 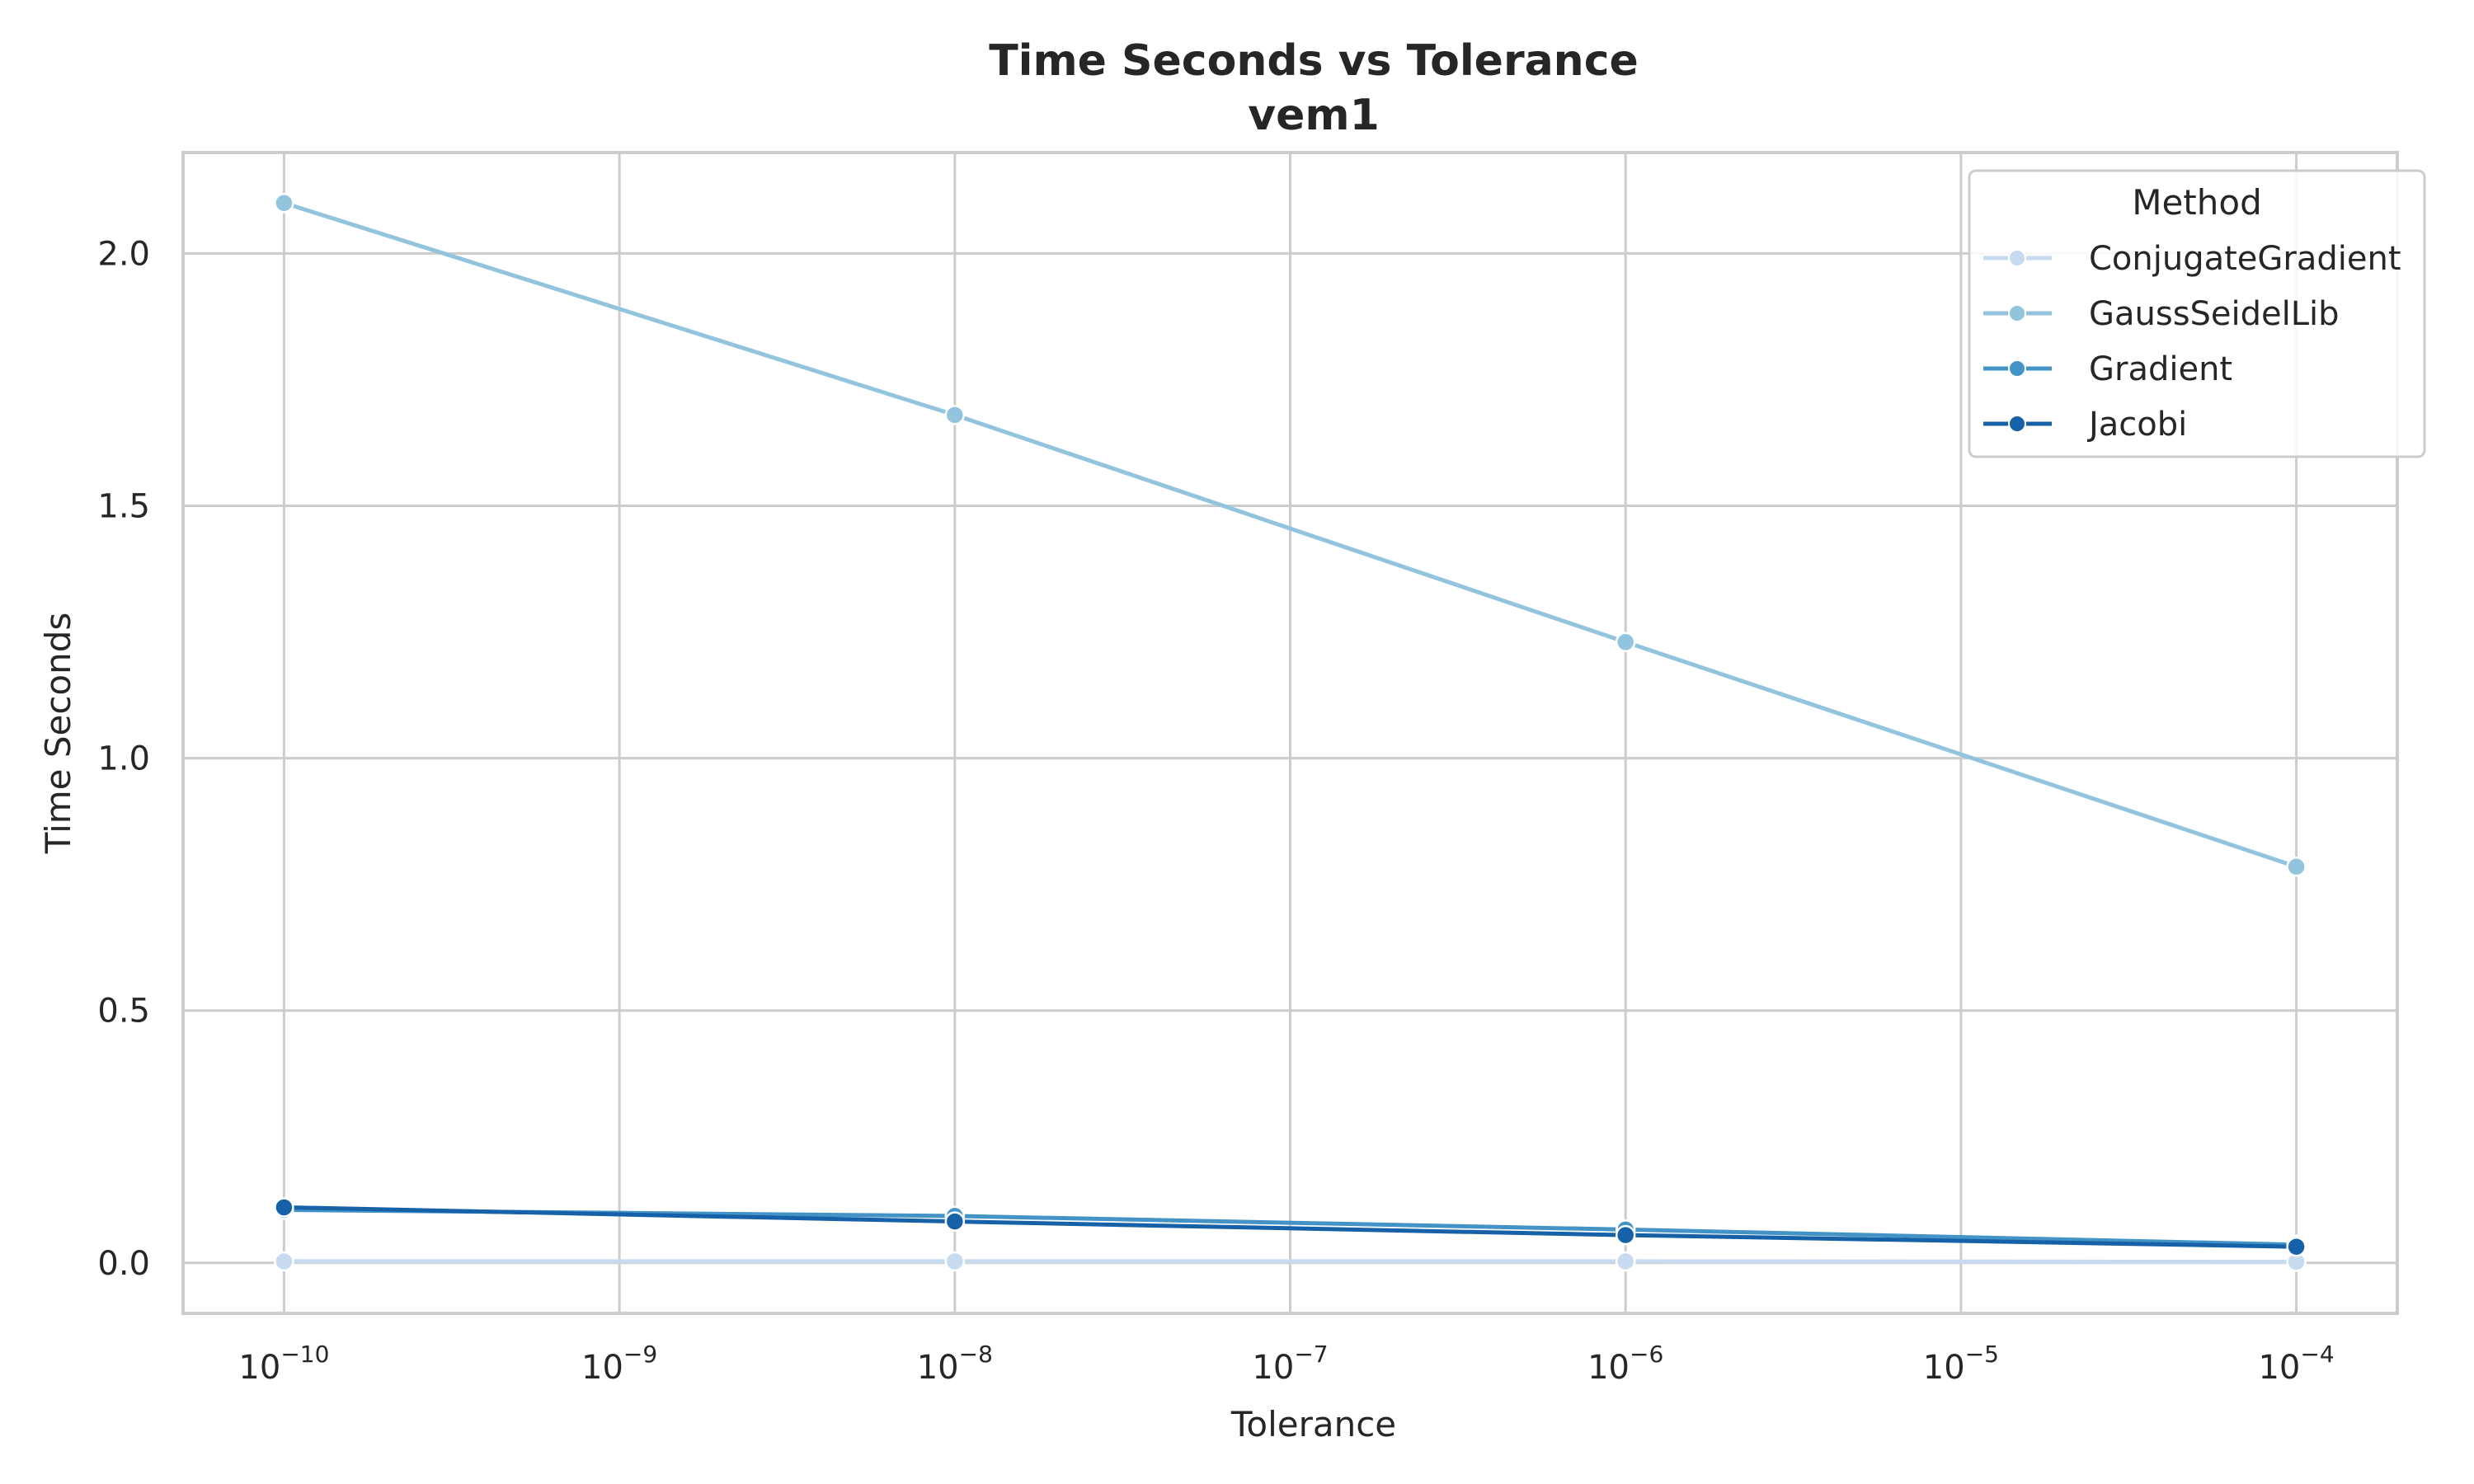 I want to click on series-conjugategradient, so click(x=1290, y=1261).